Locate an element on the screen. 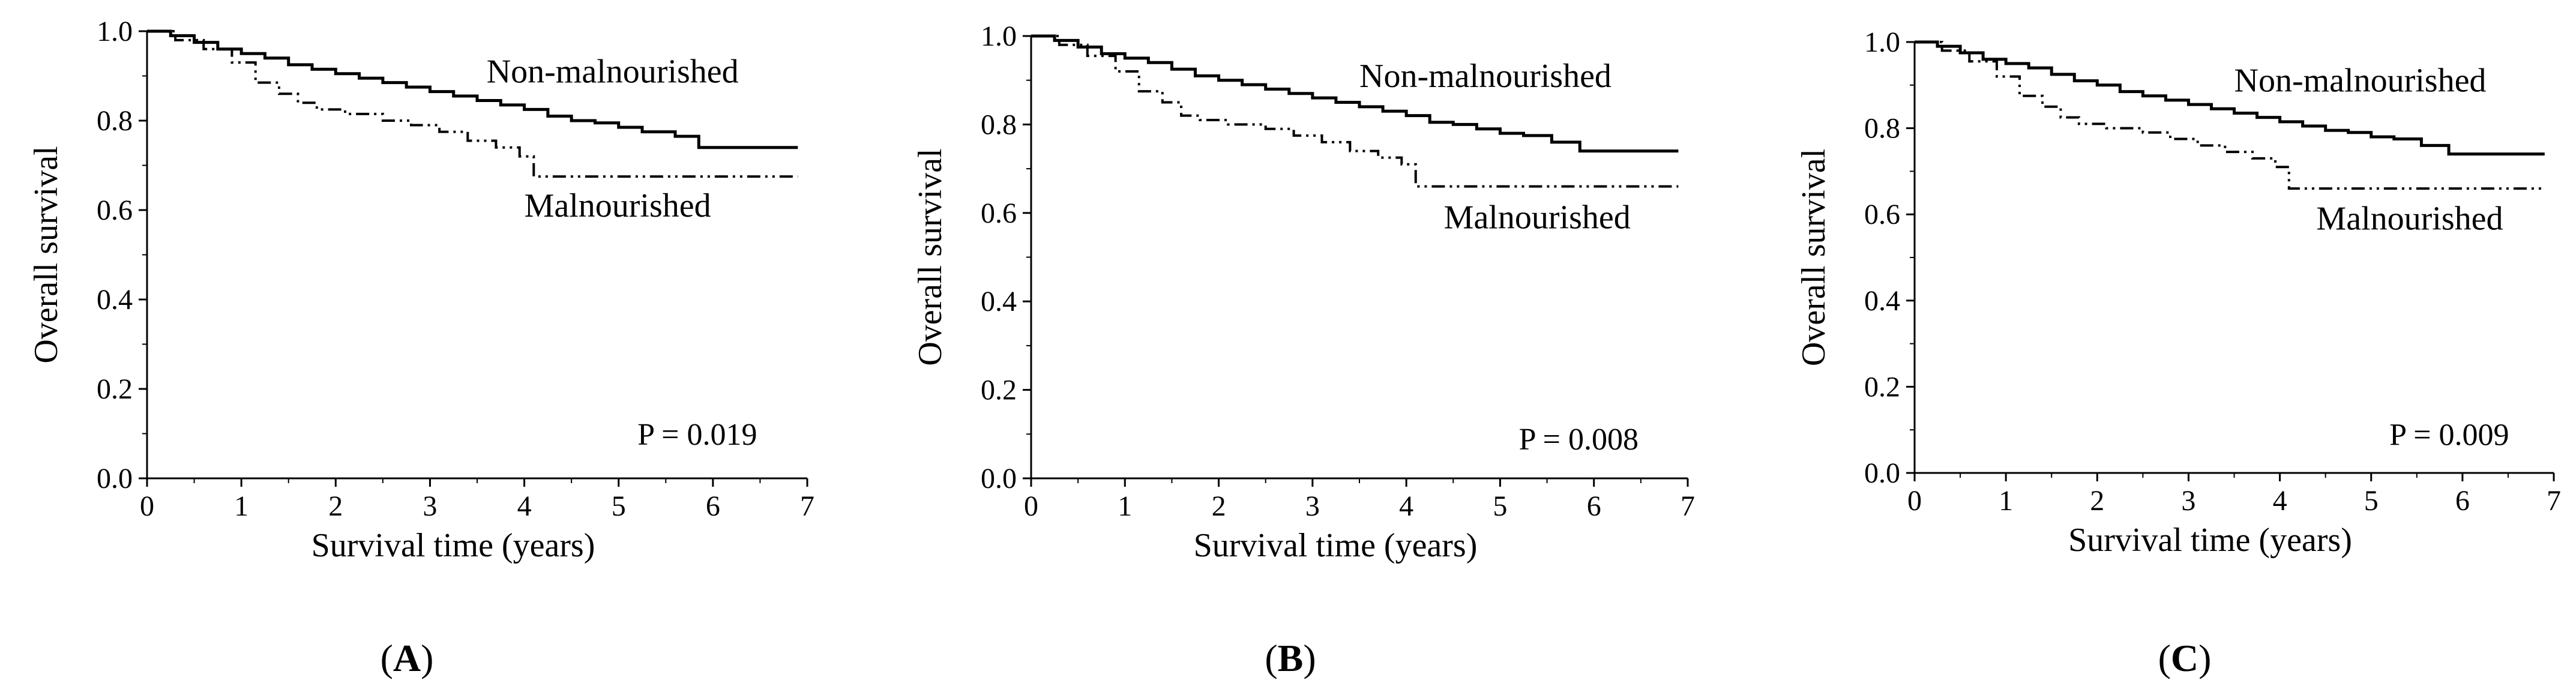  p-value: P = 0.019 is located at coordinates (697, 435).